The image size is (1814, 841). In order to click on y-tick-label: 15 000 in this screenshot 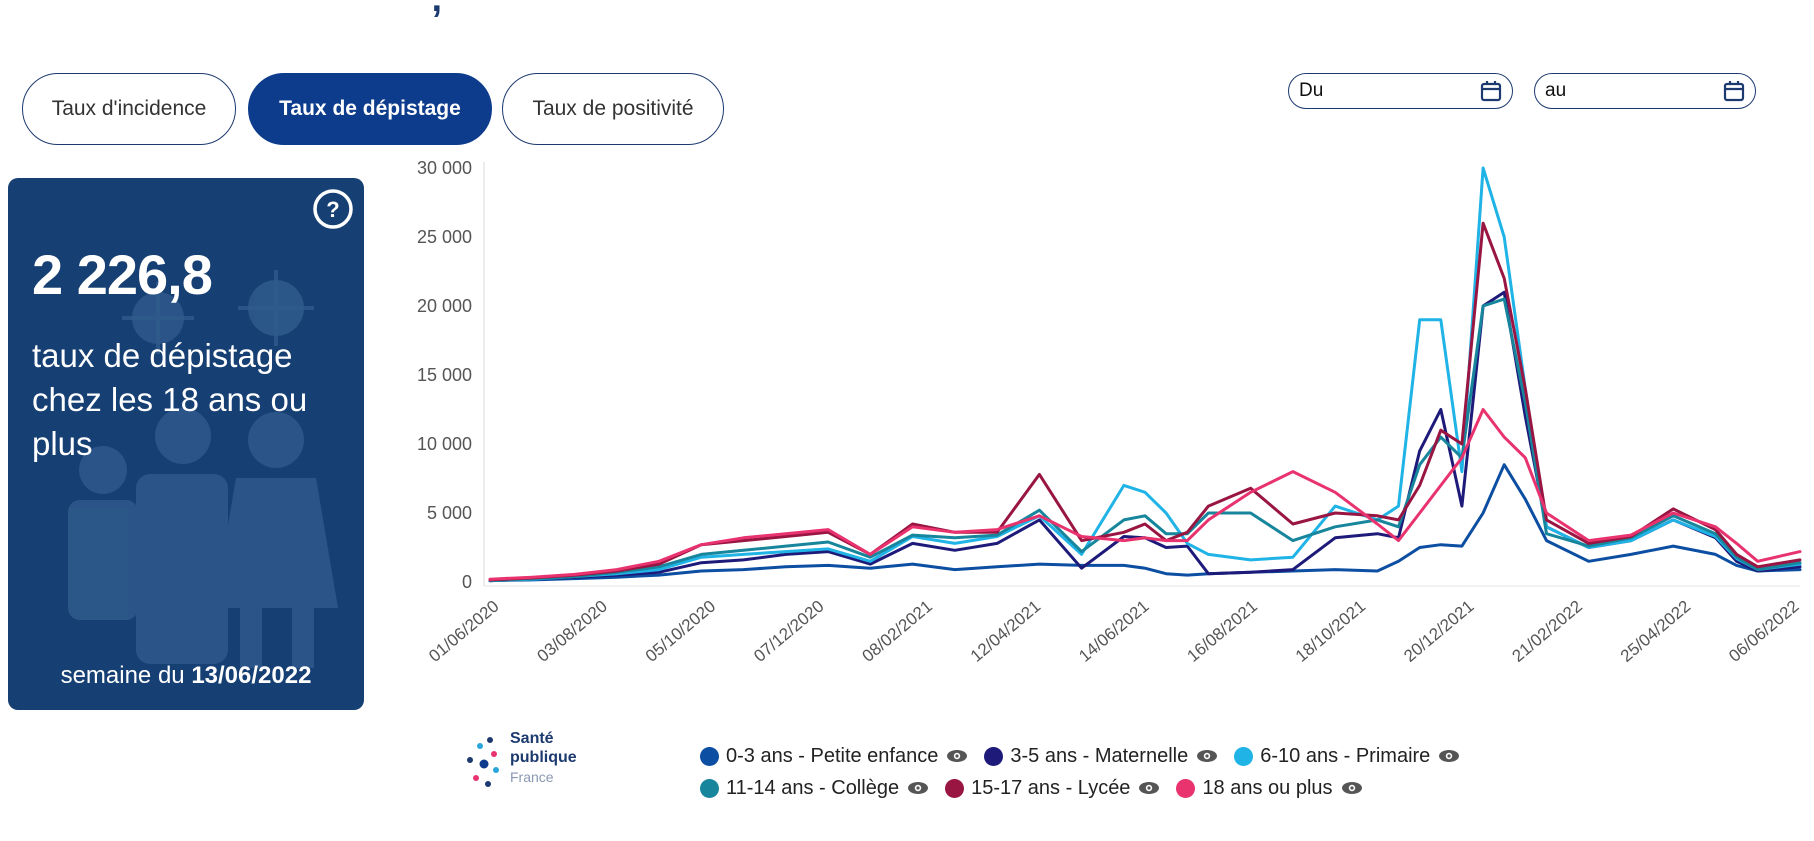, I will do `click(444, 375)`.